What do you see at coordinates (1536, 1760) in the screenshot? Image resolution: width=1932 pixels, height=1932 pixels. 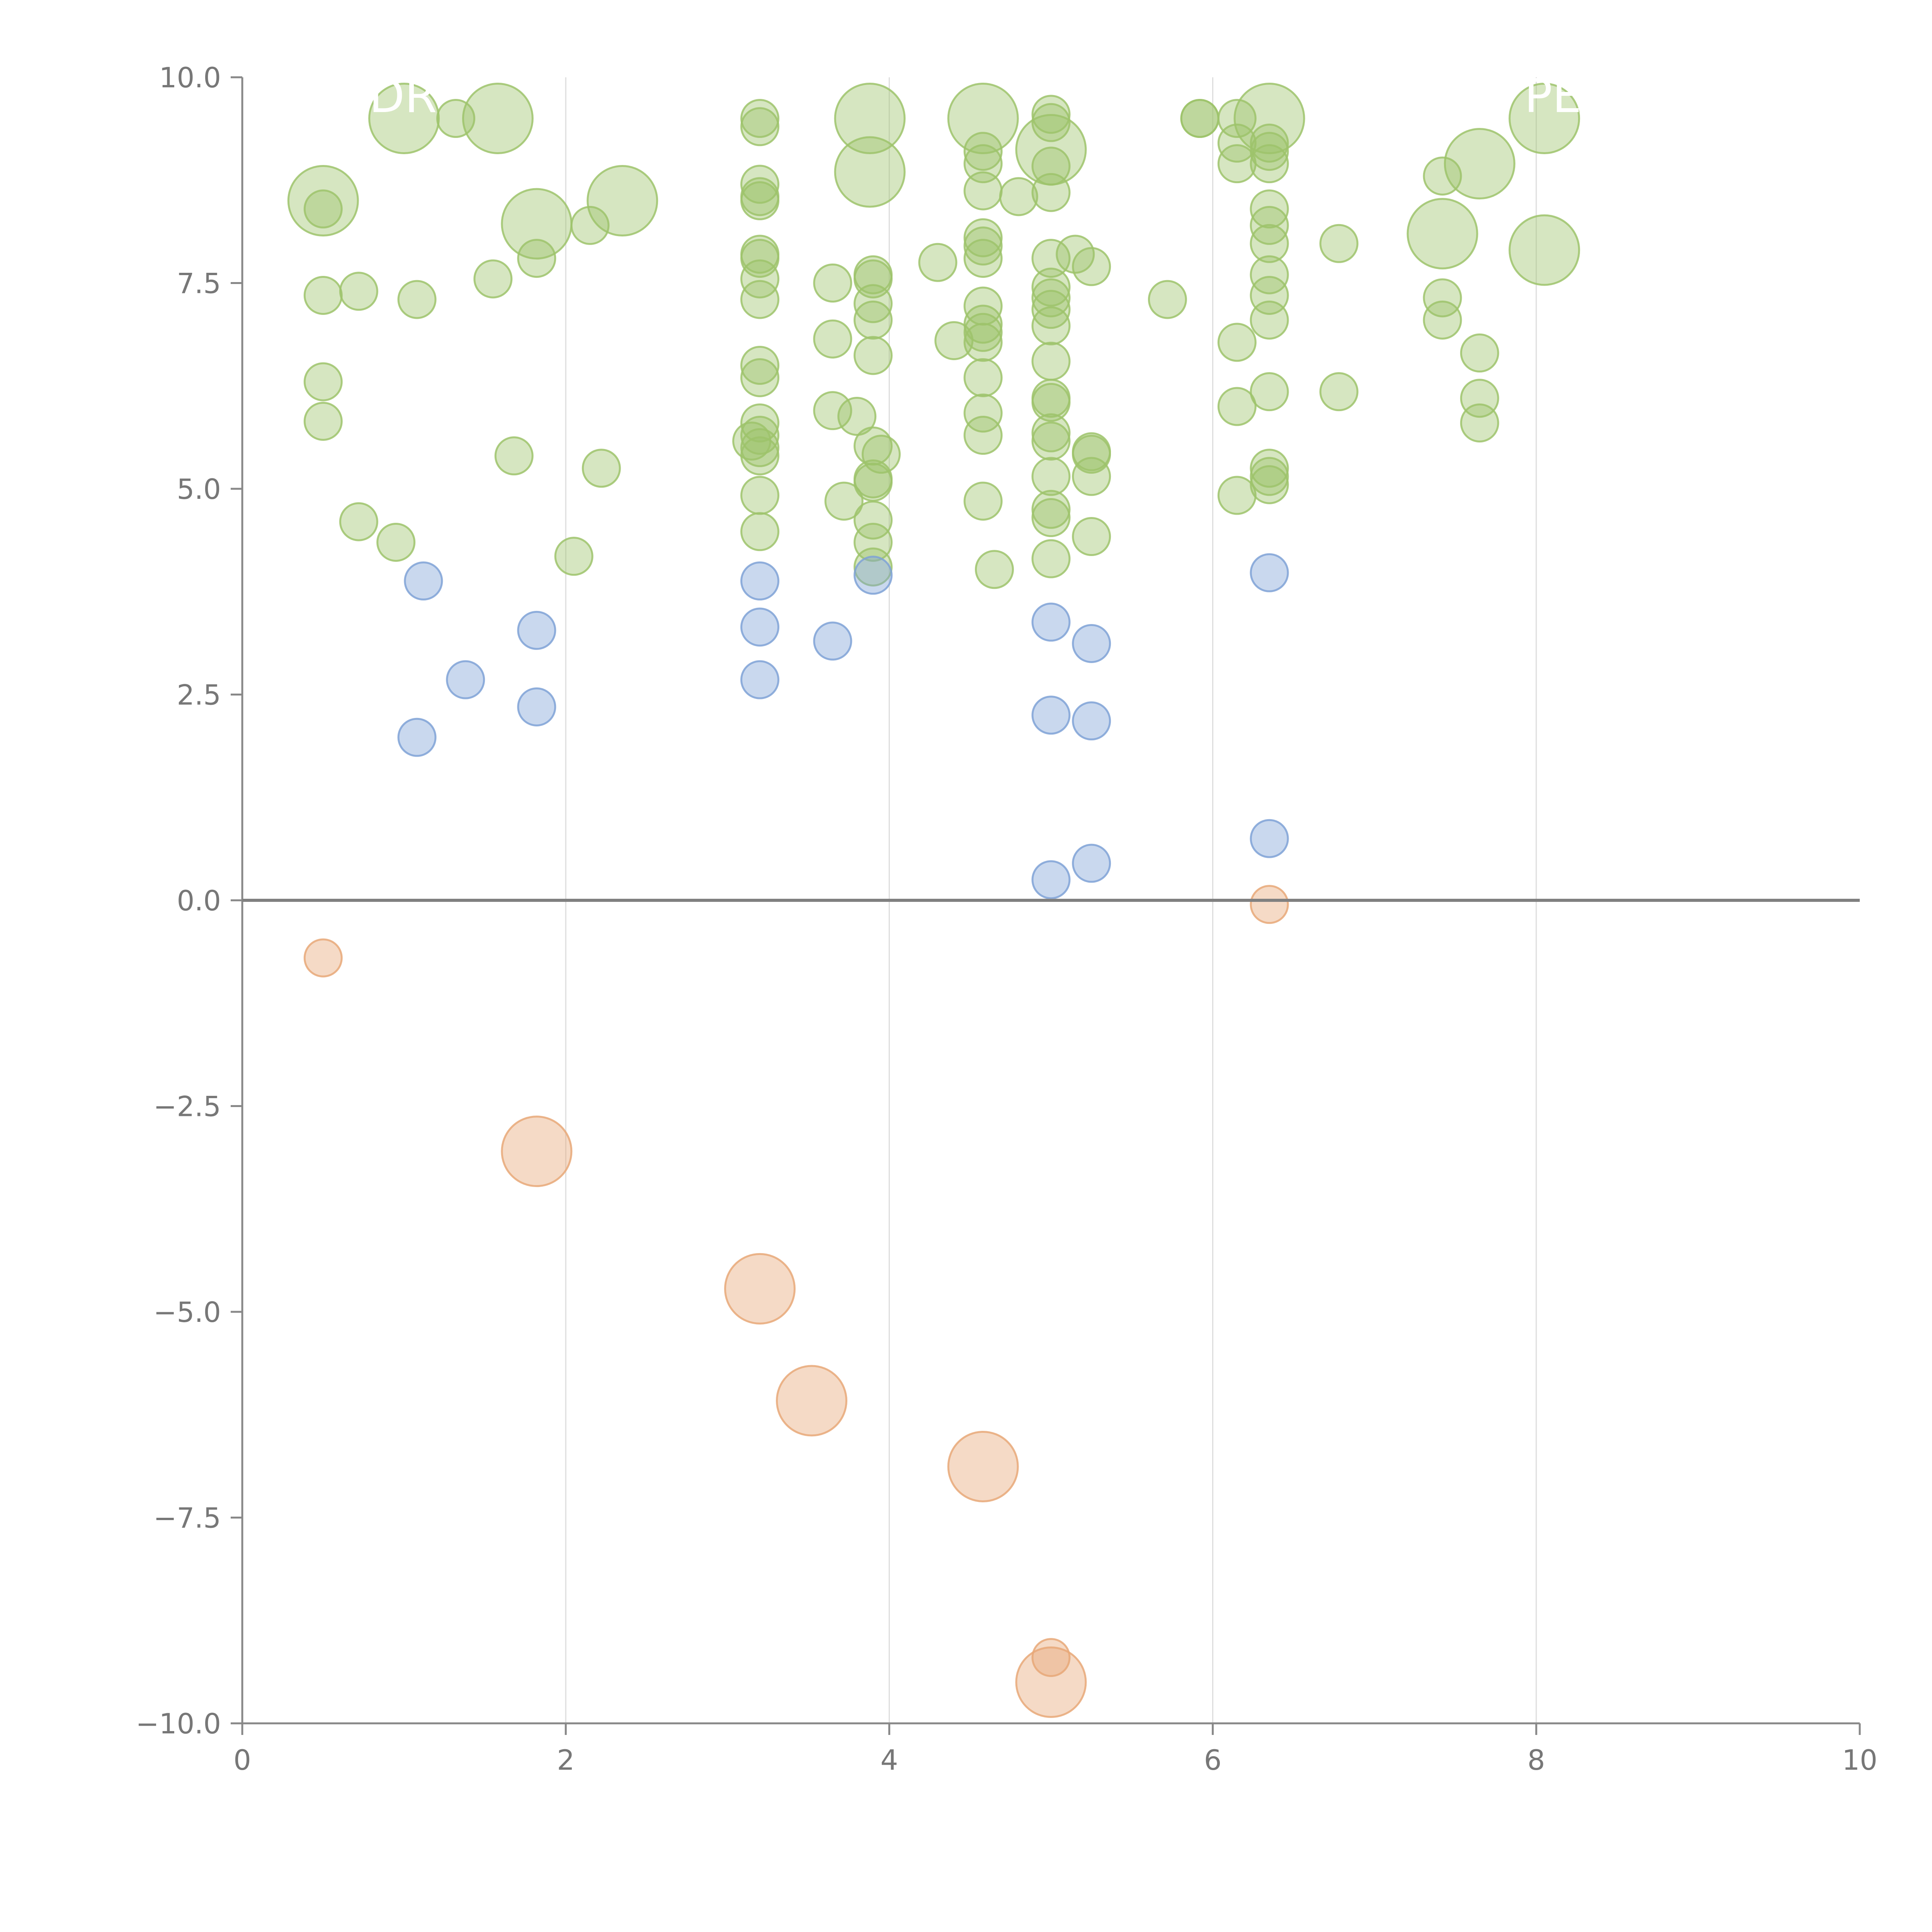 I see `x-tick-label-4: 8` at bounding box center [1536, 1760].